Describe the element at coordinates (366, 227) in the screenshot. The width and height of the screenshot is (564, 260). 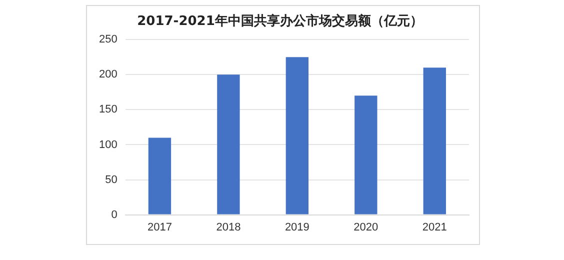
I see `x-tick-label: 2020` at that location.